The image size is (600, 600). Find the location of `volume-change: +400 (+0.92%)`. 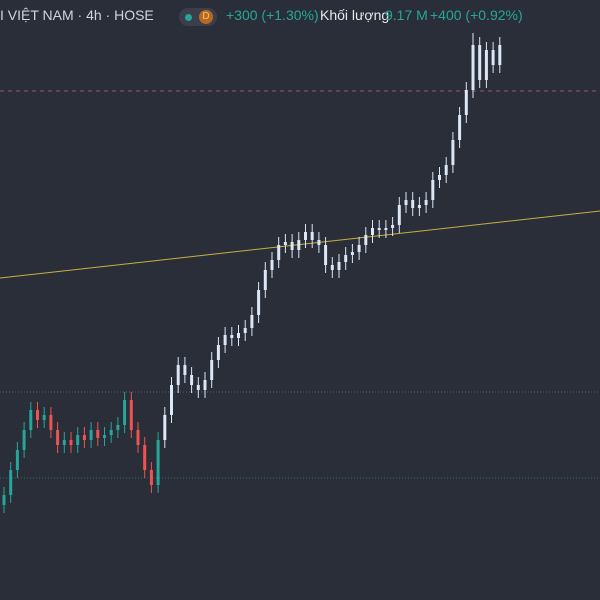

volume-change: +400 (+0.92%) is located at coordinates (476, 15).